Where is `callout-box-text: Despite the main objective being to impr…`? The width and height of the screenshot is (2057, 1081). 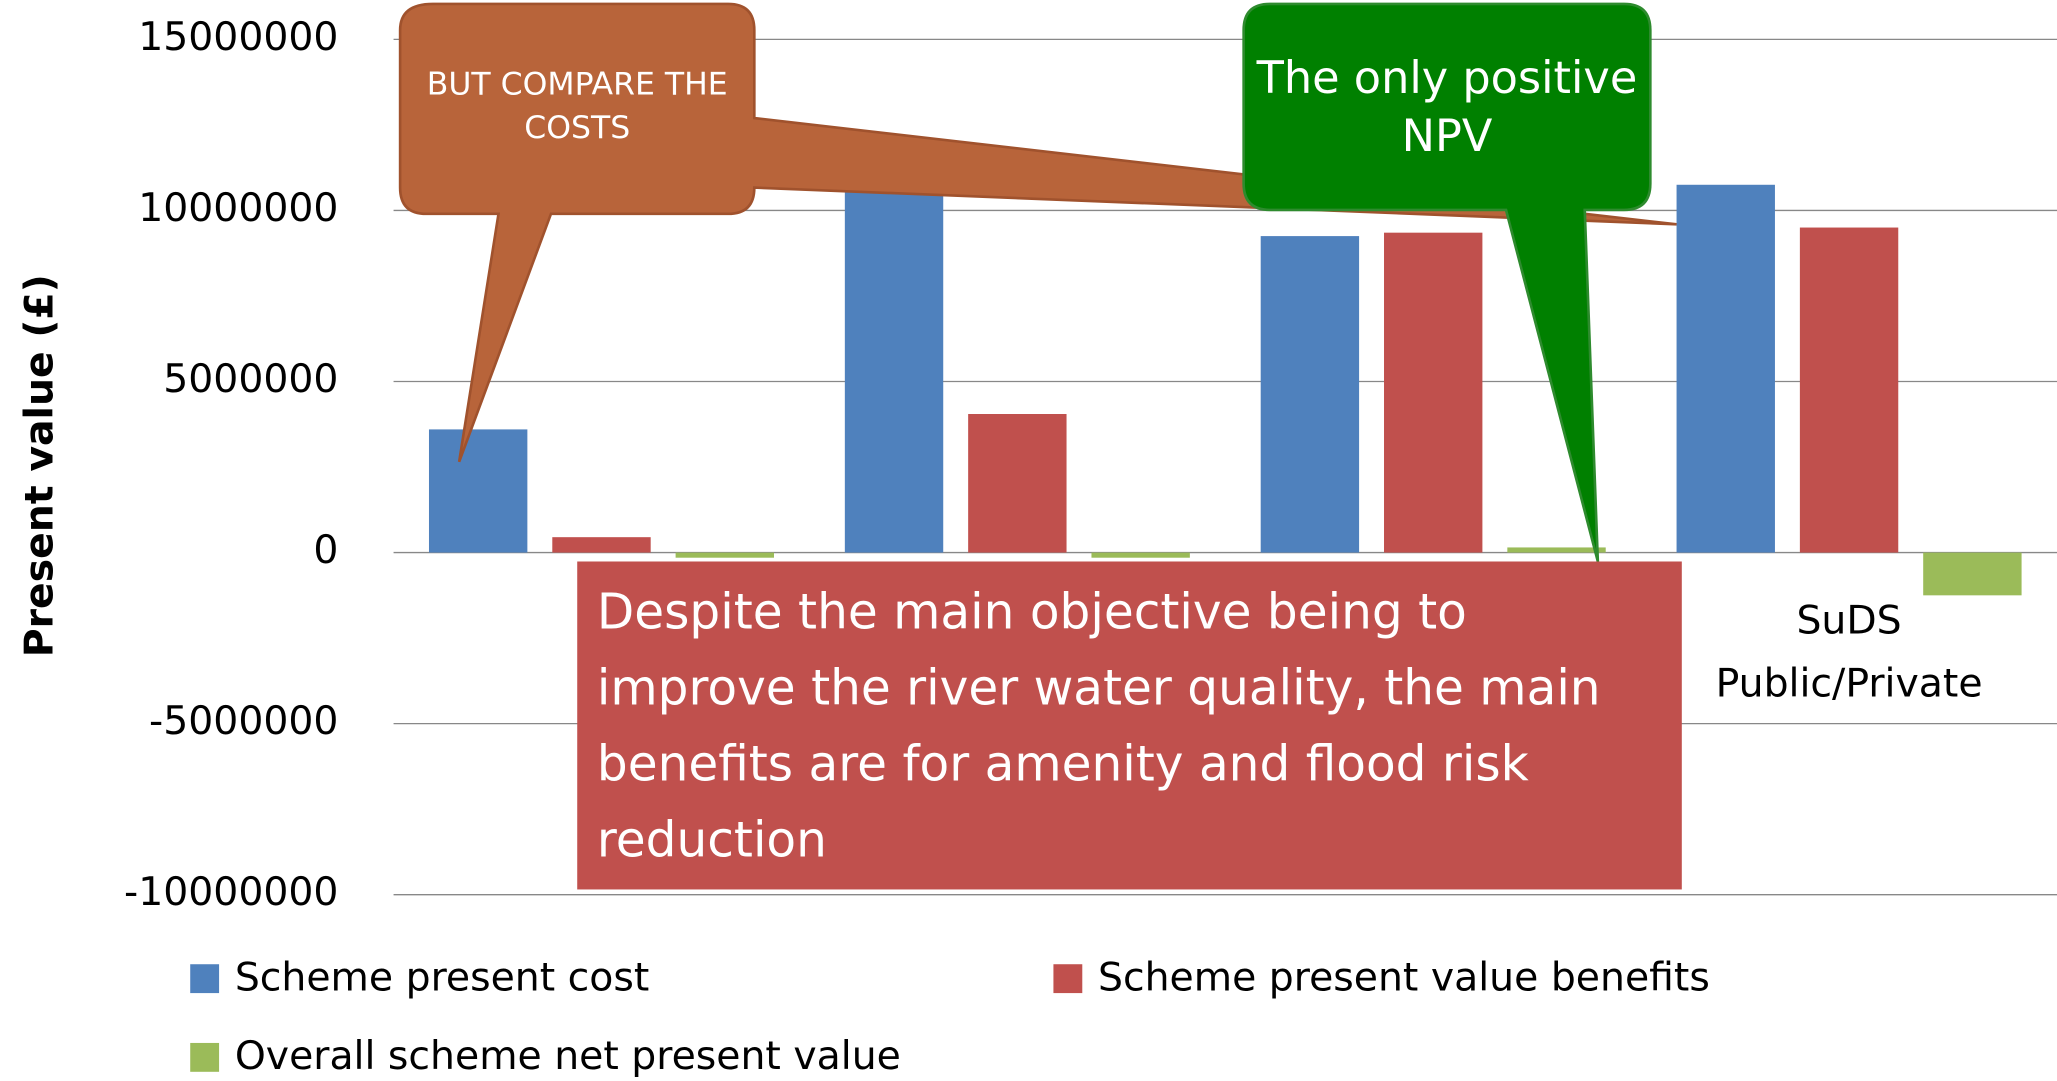 callout-box-text: Despite the main objective being to impr… is located at coordinates (1098, 726).